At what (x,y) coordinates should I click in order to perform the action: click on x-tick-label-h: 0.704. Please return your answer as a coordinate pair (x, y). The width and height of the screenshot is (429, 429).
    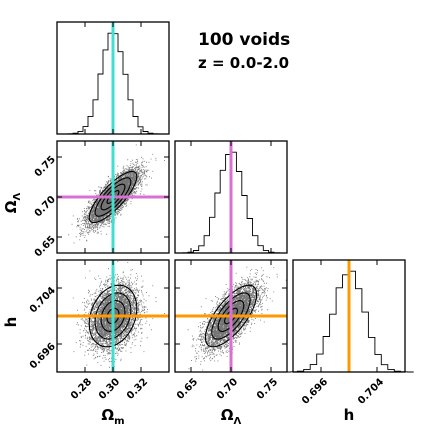
    Looking at the image, I should click on (371, 392).